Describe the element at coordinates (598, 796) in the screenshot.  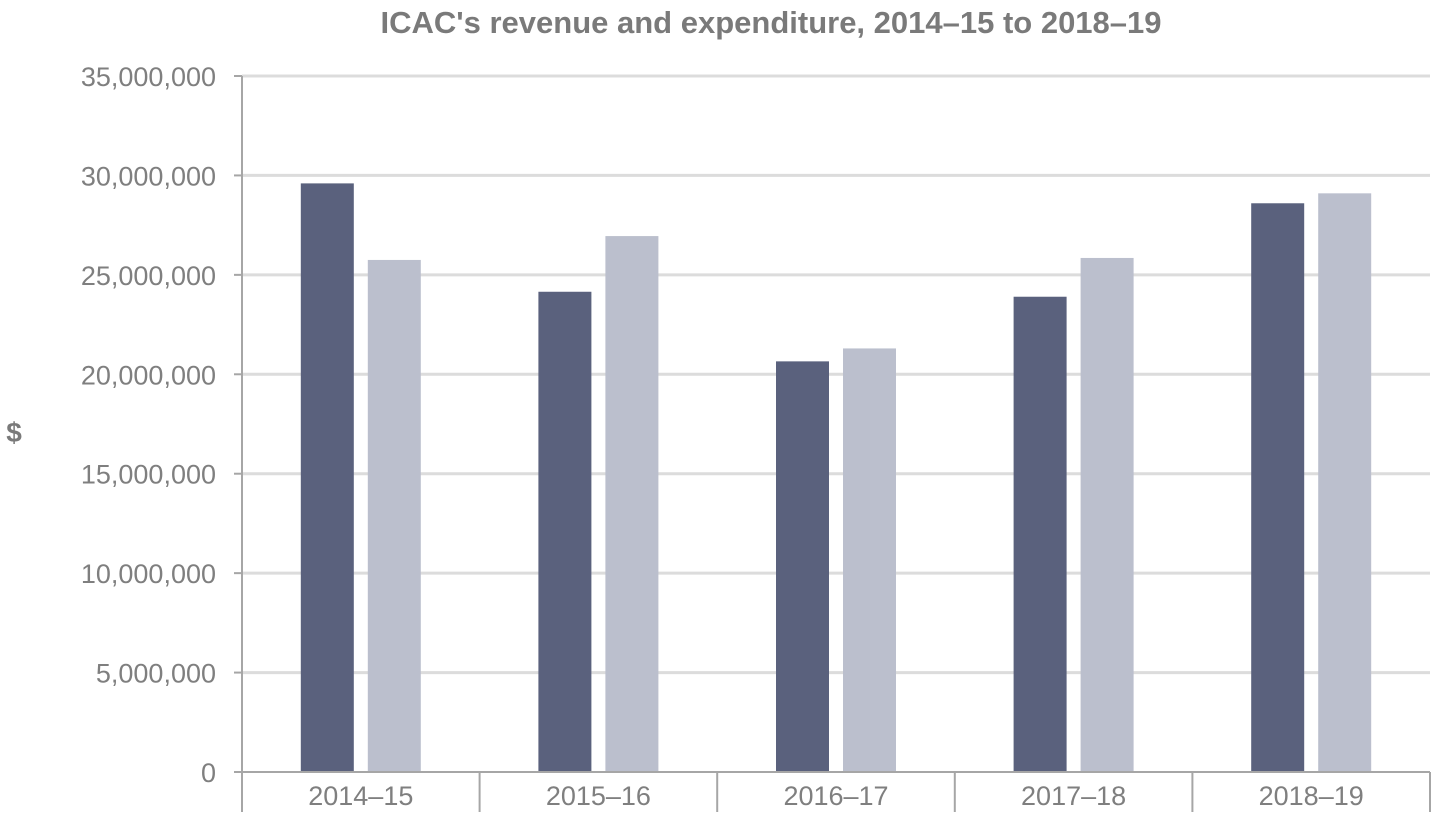
I see `x-tick-label: 2015–16` at that location.